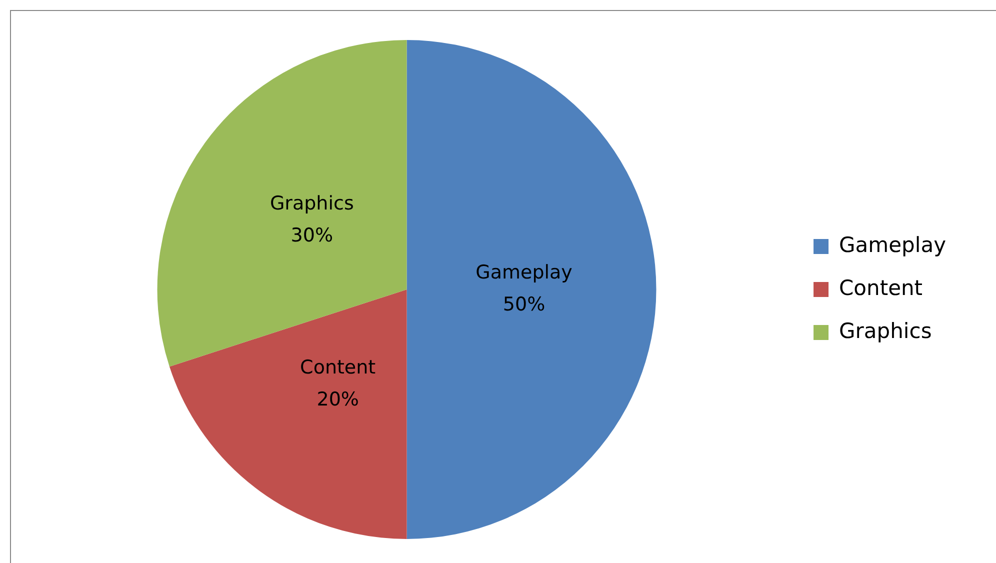 This screenshot has width=996, height=563. What do you see at coordinates (337, 399) in the screenshot?
I see `data-label: 20%` at bounding box center [337, 399].